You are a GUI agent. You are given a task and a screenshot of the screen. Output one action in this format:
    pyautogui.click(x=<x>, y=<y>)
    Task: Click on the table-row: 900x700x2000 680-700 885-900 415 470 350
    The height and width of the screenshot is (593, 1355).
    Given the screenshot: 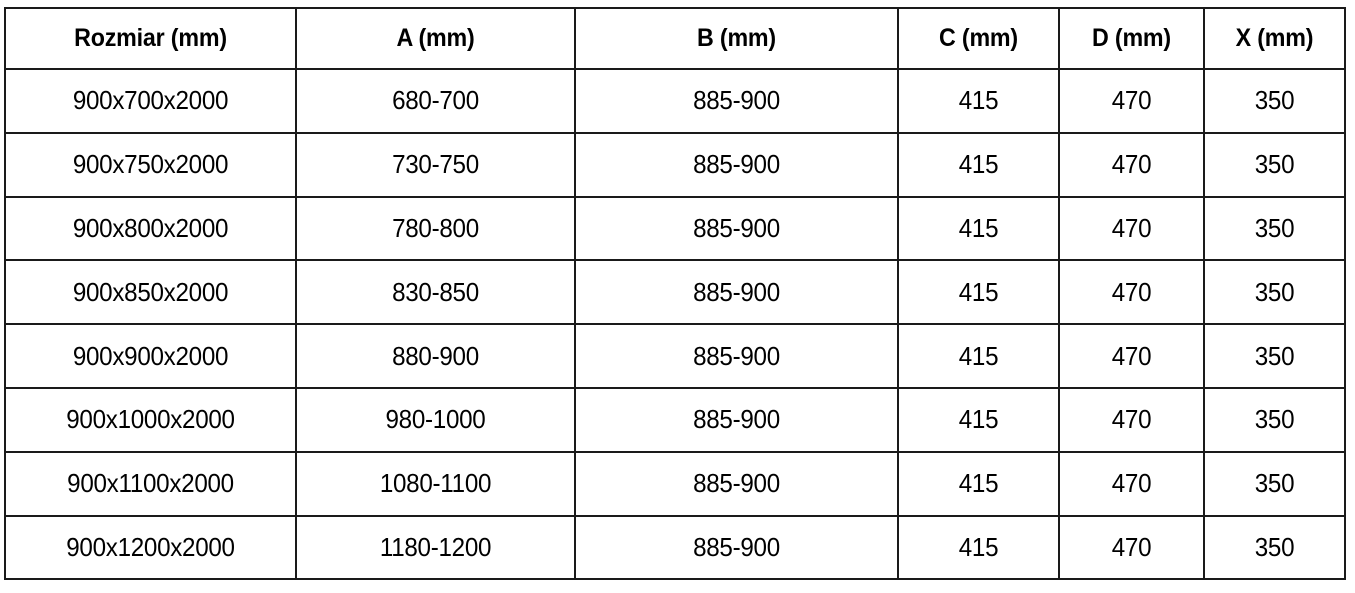 What is the action you would take?
    pyautogui.click(x=675, y=101)
    